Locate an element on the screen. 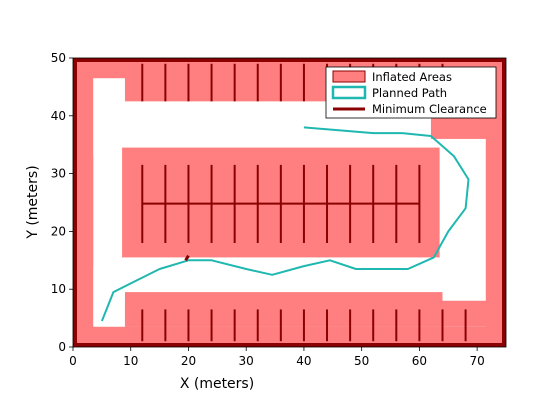 The width and height of the screenshot is (560, 420). x-tick-label: 40 is located at coordinates (303, 361).